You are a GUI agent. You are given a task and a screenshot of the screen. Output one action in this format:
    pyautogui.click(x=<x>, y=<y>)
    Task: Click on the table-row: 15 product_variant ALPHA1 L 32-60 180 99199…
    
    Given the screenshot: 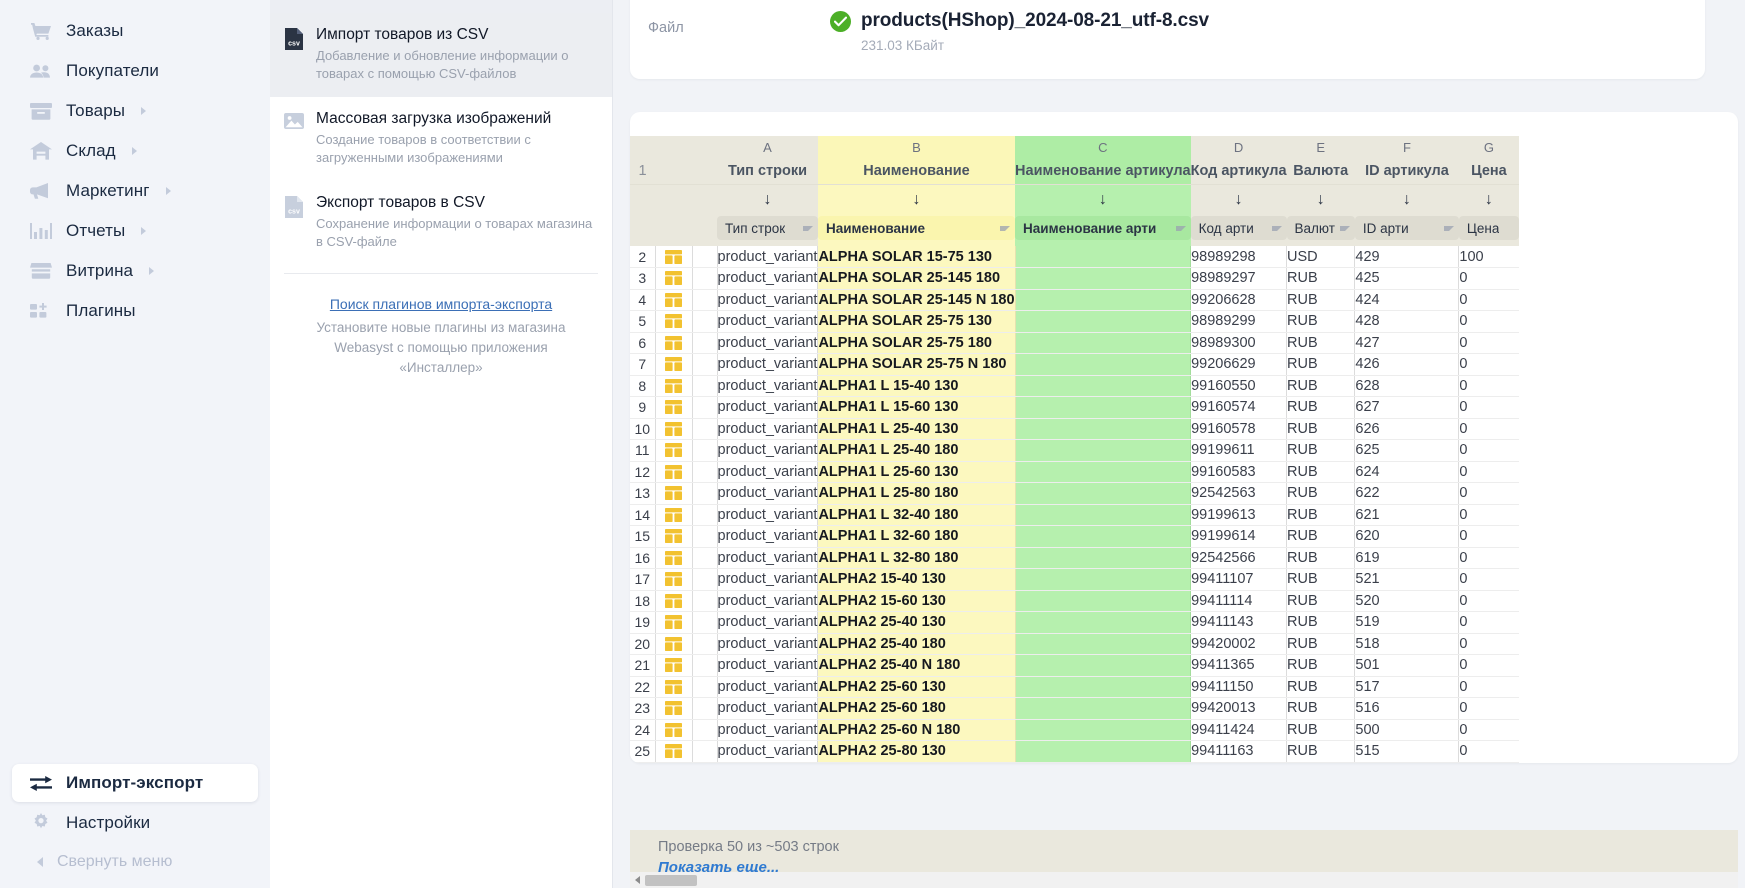 What is the action you would take?
    pyautogui.click(x=1074, y=536)
    